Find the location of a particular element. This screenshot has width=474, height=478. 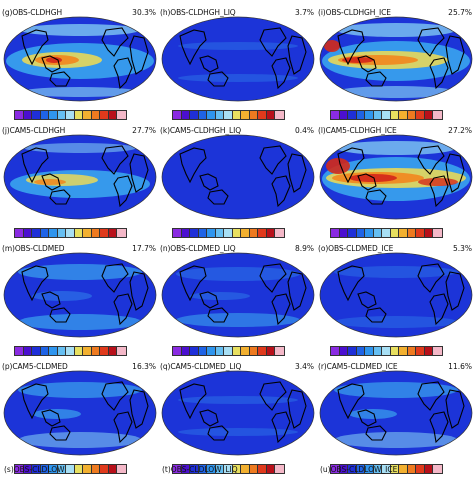

panel-title: (l)CAM5-CLDHGH_ICE is located at coordinates (357, 130).